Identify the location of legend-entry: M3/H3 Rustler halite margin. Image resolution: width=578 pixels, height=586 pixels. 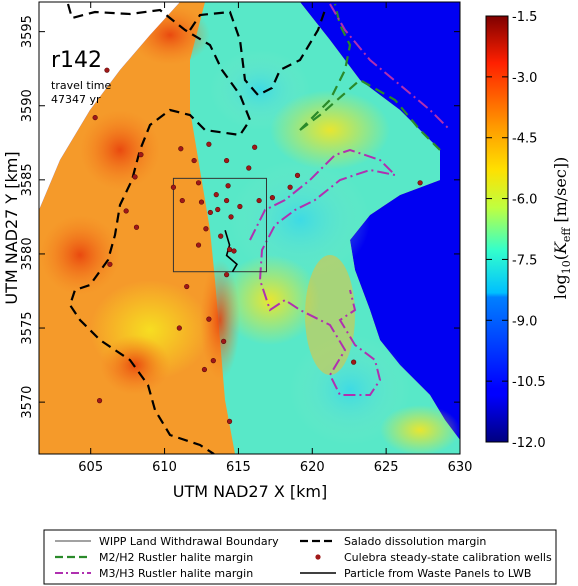
(154, 573).